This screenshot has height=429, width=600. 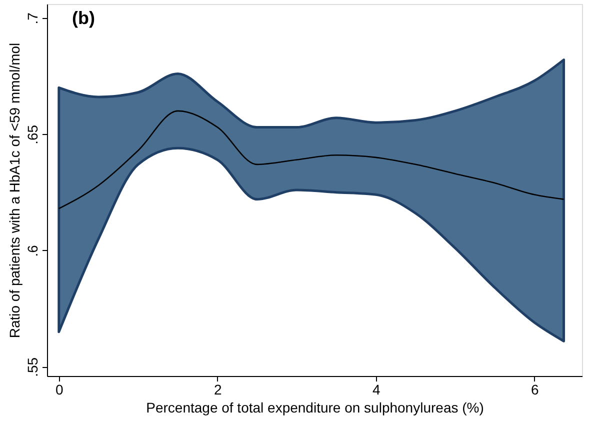 What do you see at coordinates (32, 367) in the screenshot?
I see `y-tick-label: .55` at bounding box center [32, 367].